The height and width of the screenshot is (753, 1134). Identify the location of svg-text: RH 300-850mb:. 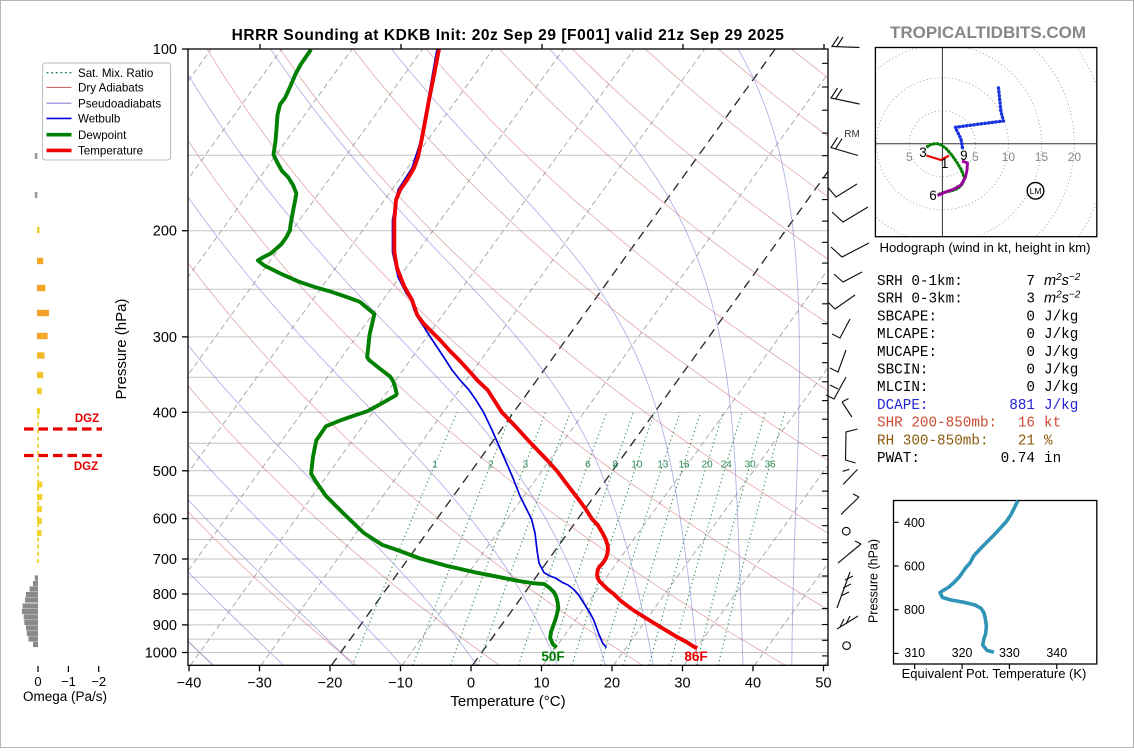
(933, 441).